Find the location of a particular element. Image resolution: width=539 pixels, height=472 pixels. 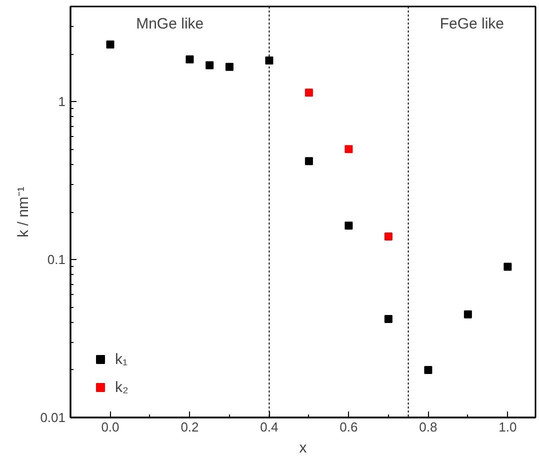

y-tick-label: 1 is located at coordinates (62, 102).